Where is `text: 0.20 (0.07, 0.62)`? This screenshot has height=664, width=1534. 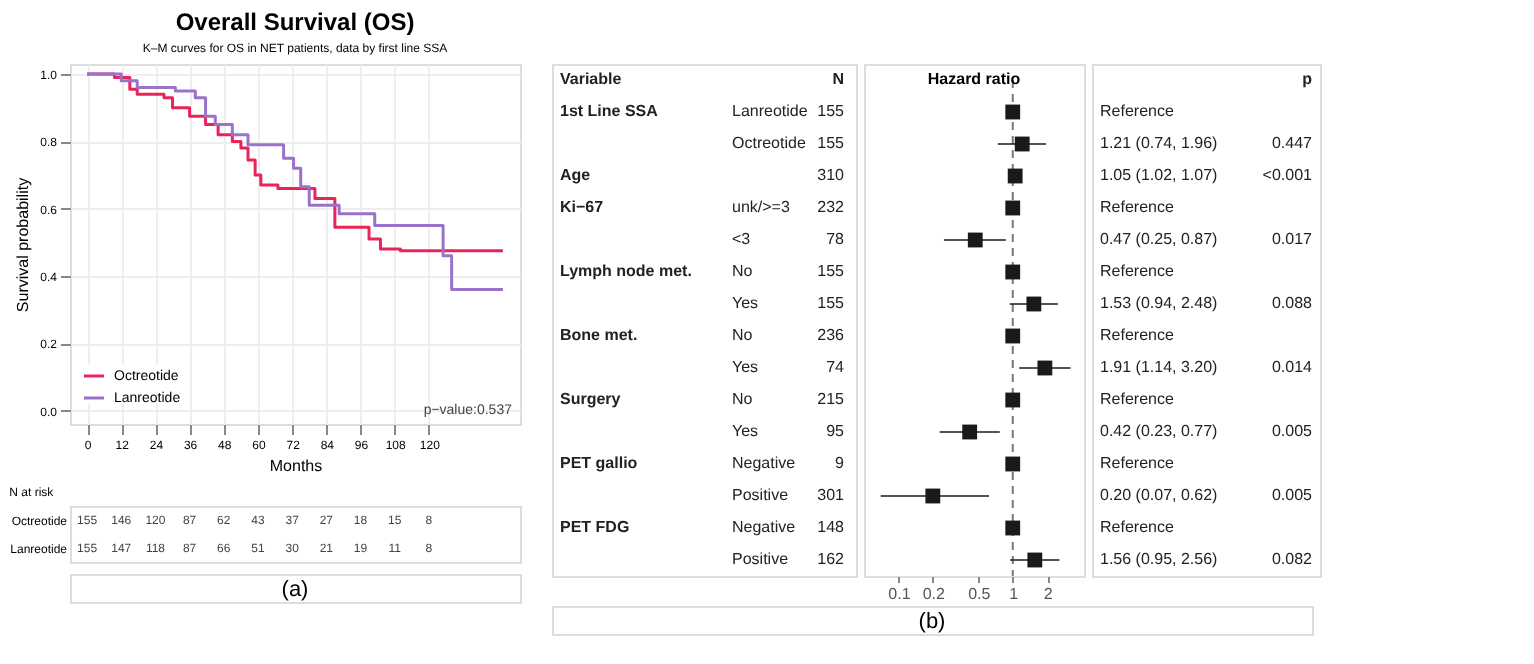 text: 0.20 (0.07, 0.62) is located at coordinates (1159, 495).